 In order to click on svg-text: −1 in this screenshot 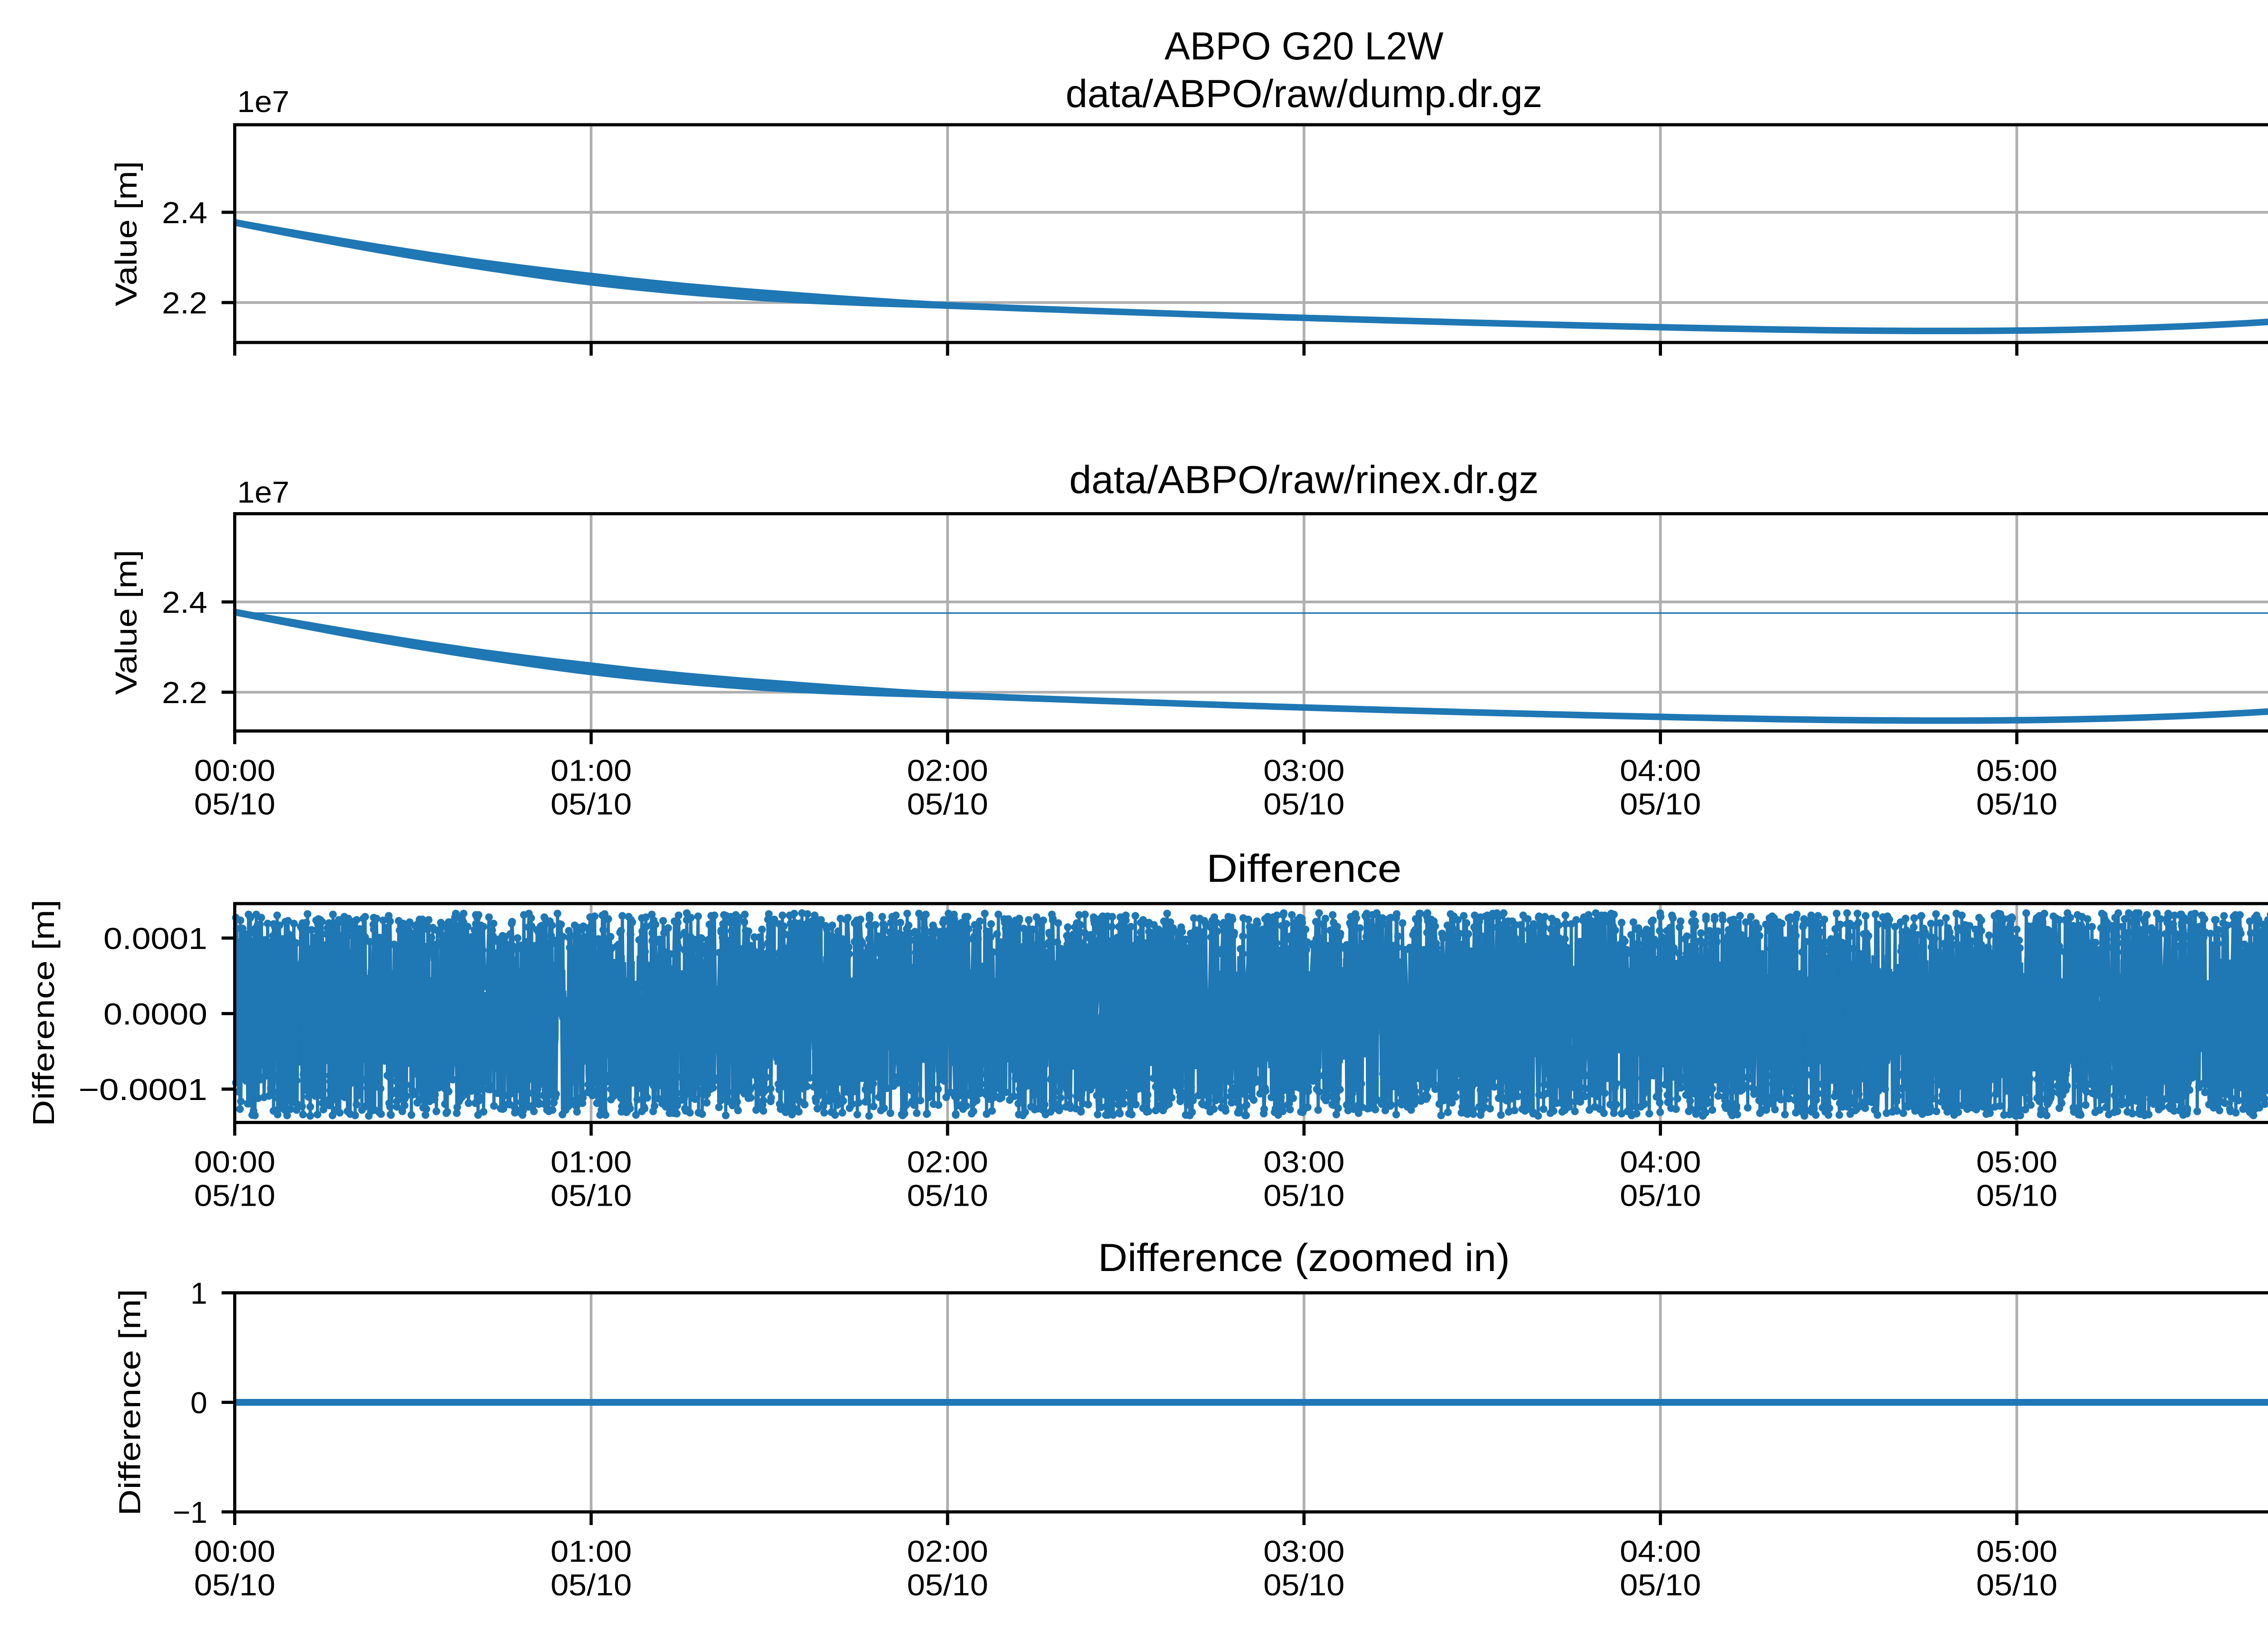, I will do `click(190, 1513)`.